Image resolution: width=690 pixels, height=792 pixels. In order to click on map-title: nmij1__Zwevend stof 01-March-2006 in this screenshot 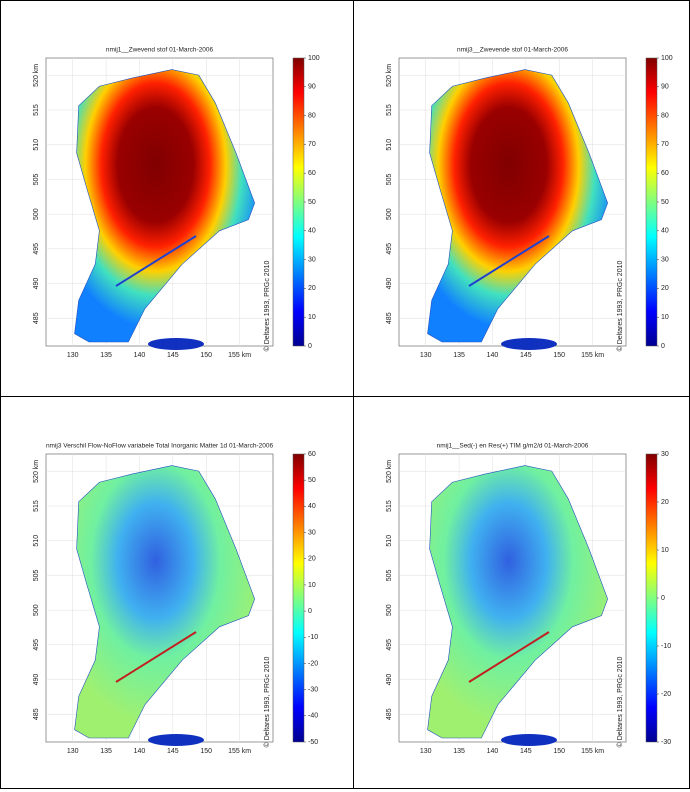, I will do `click(160, 50)`.